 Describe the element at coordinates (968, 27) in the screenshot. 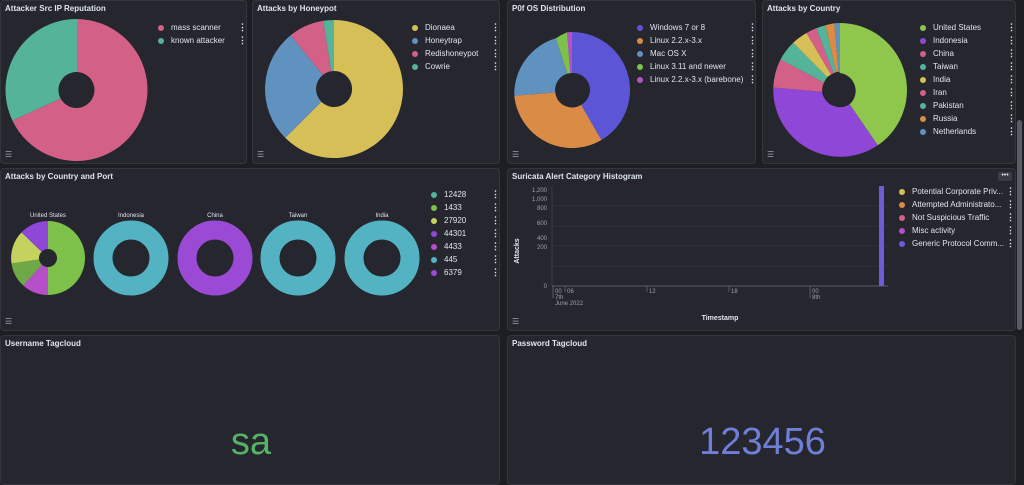

I see `legend-item: United States ⋮` at that location.